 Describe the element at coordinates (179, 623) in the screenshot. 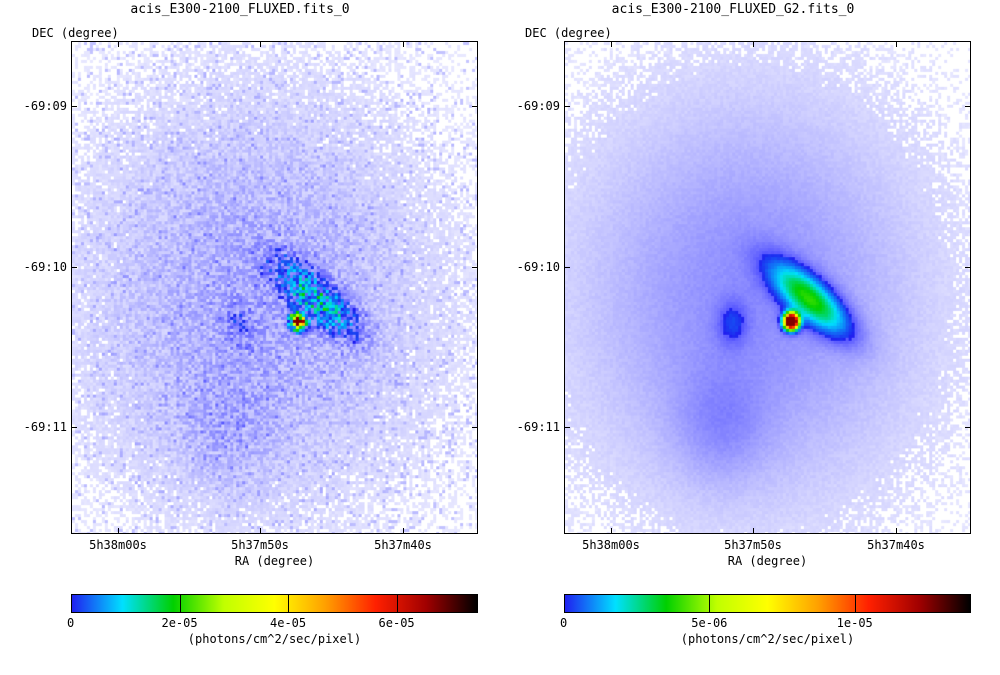

I see `colorbar-tick-label: 2e-05` at that location.